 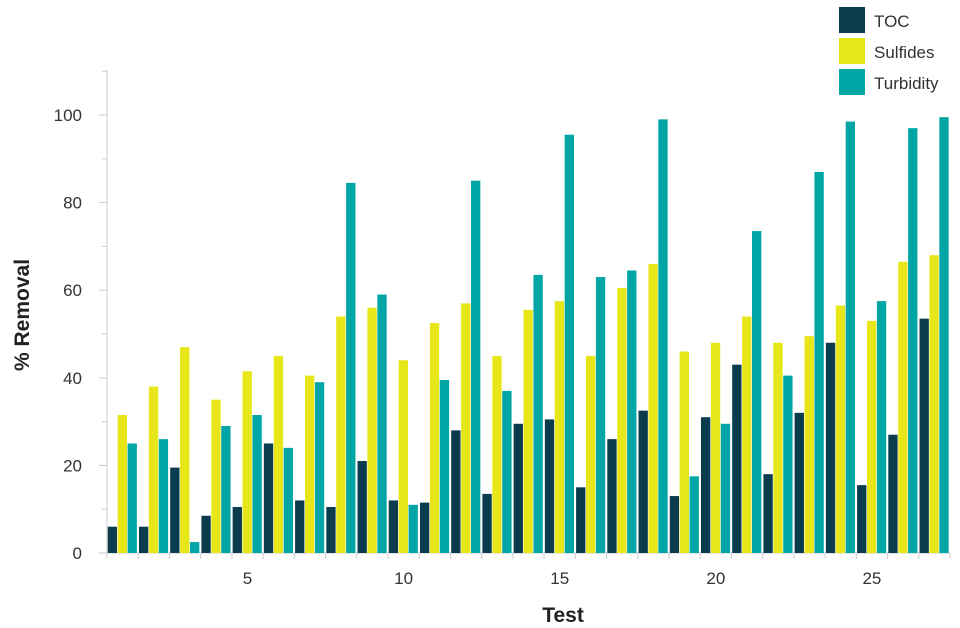 What do you see at coordinates (72, 203) in the screenshot?
I see `y-tick-label: 80` at bounding box center [72, 203].